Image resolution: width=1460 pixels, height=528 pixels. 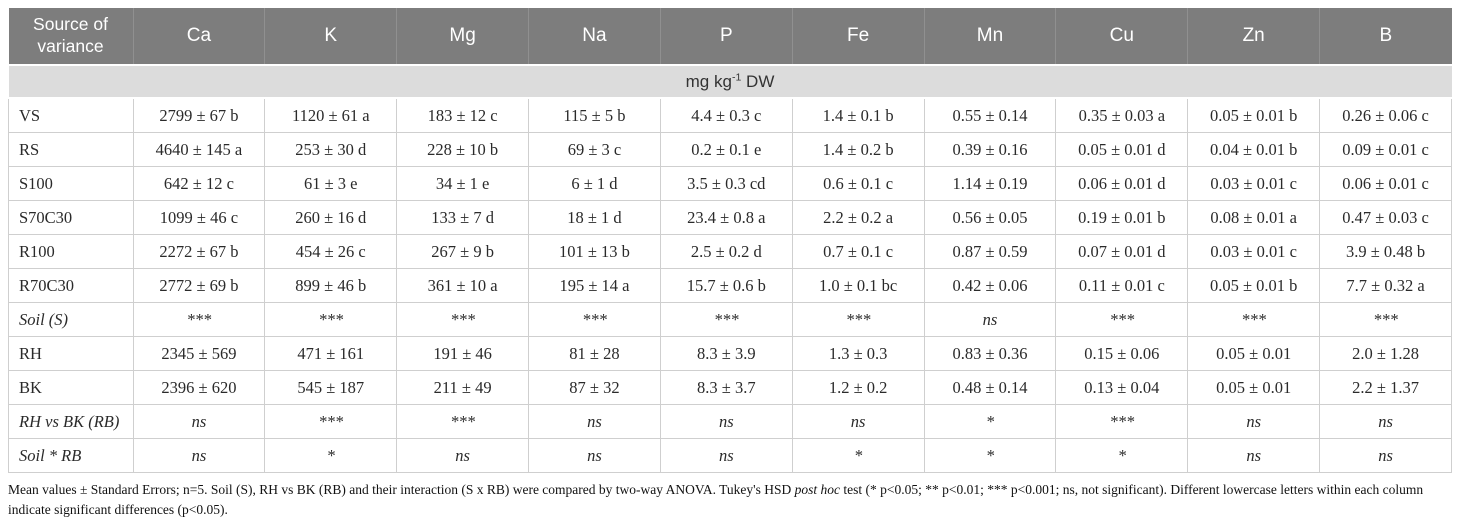 What do you see at coordinates (331, 217) in the screenshot?
I see `table-cell: 260 ± 16 d` at bounding box center [331, 217].